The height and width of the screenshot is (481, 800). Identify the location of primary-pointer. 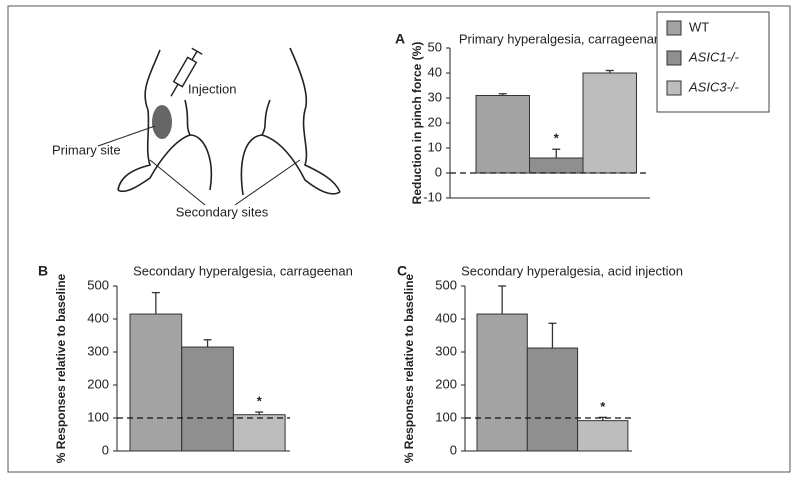
(126, 136).